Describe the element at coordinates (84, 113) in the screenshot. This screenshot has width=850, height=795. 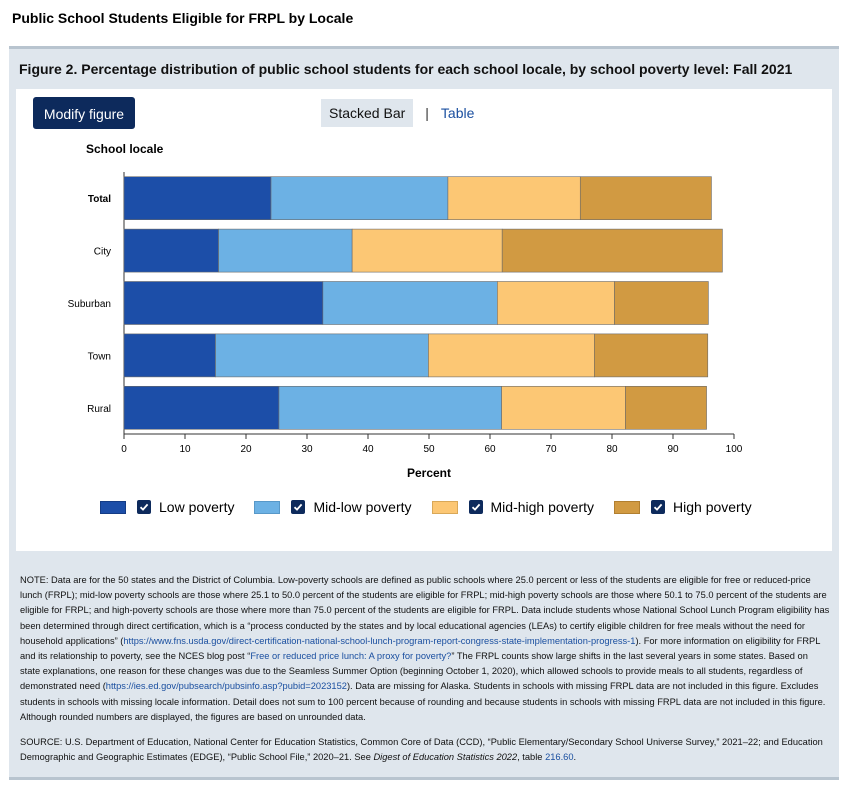
I see `modify-figure-button: Modify figure` at that location.